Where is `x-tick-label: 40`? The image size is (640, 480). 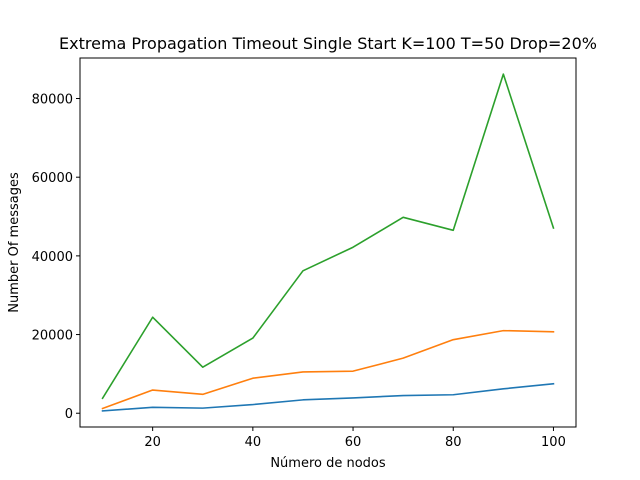 x-tick-label: 40 is located at coordinates (253, 442).